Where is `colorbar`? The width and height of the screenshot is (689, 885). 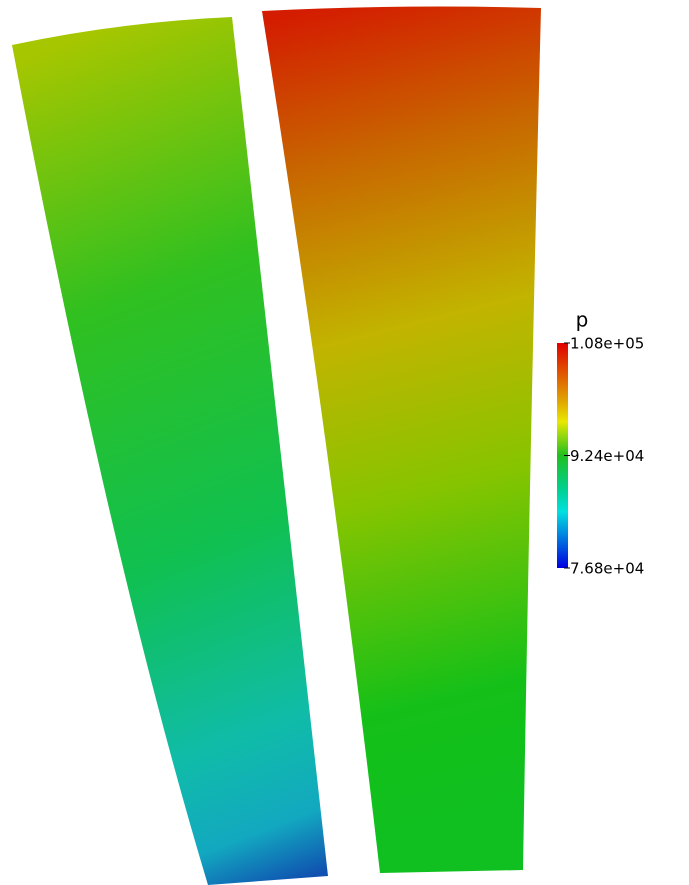
colorbar is located at coordinates (562, 455).